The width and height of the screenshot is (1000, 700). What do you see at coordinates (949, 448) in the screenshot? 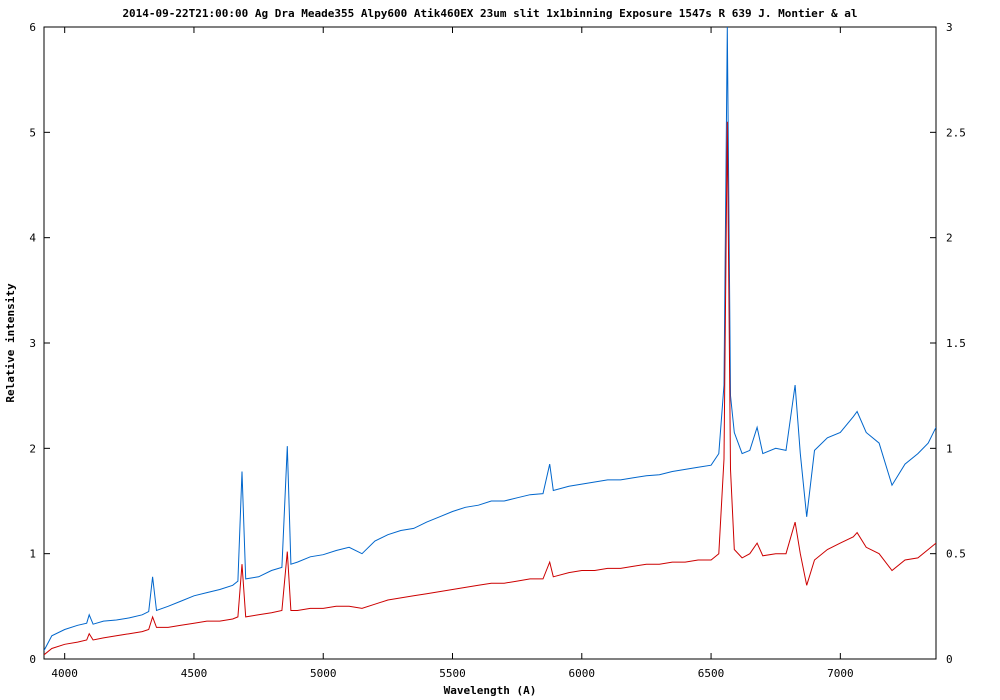
I see `y-right-tick-label: 1` at bounding box center [949, 448].